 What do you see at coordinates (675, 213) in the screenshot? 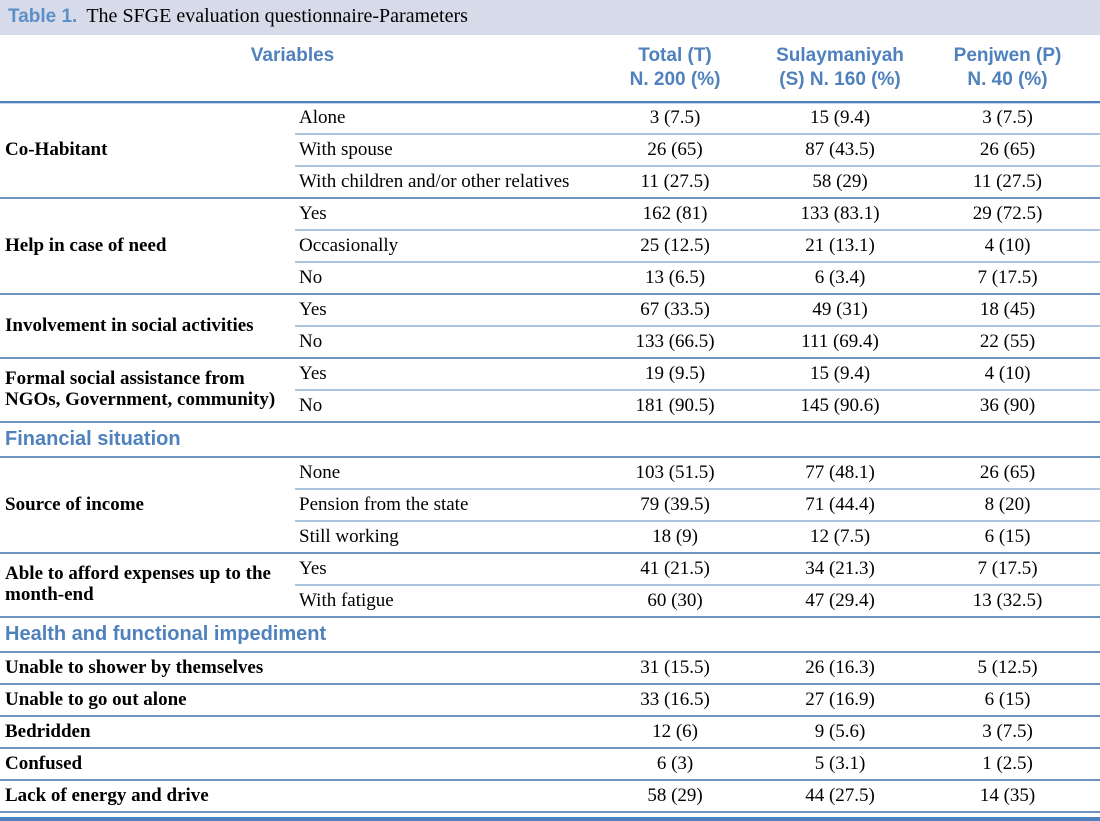
I see `cell-total: 162 (81)` at bounding box center [675, 213].